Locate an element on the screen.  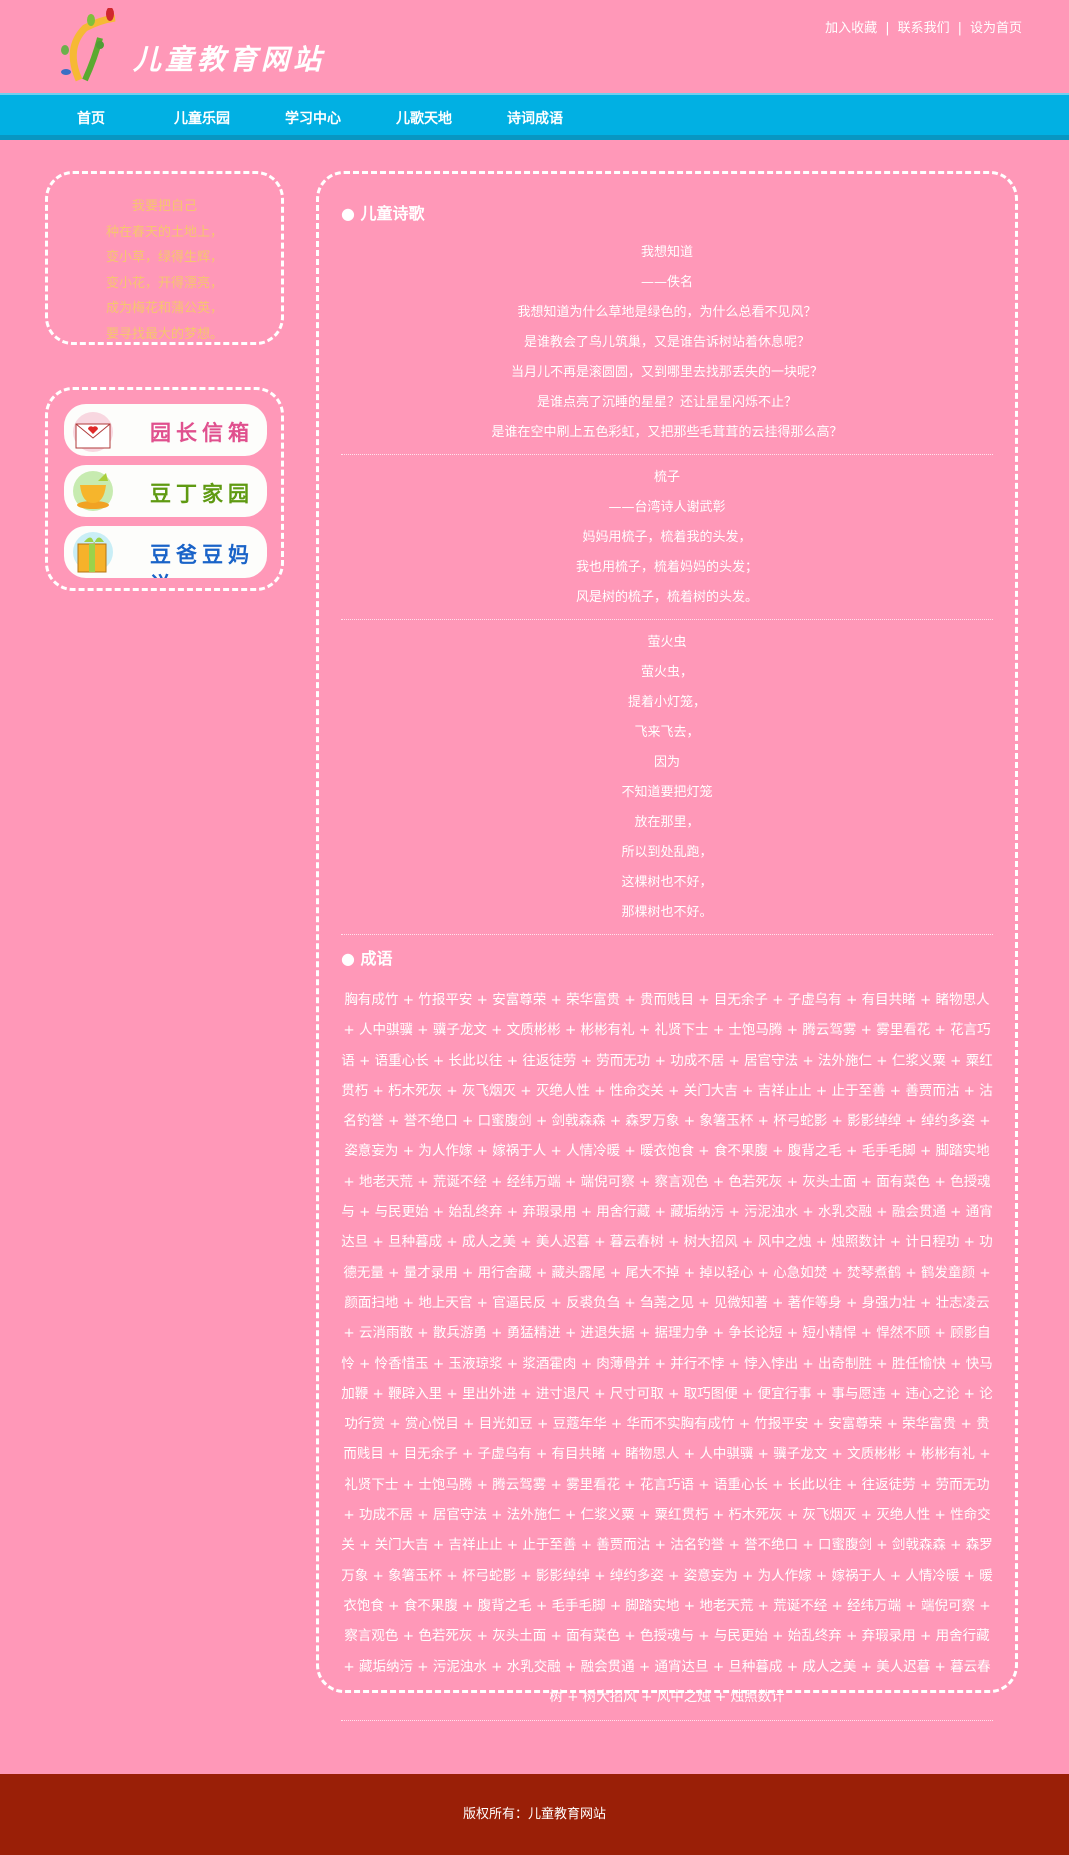
poem-line: ——佚名 is located at coordinates (666, 282).